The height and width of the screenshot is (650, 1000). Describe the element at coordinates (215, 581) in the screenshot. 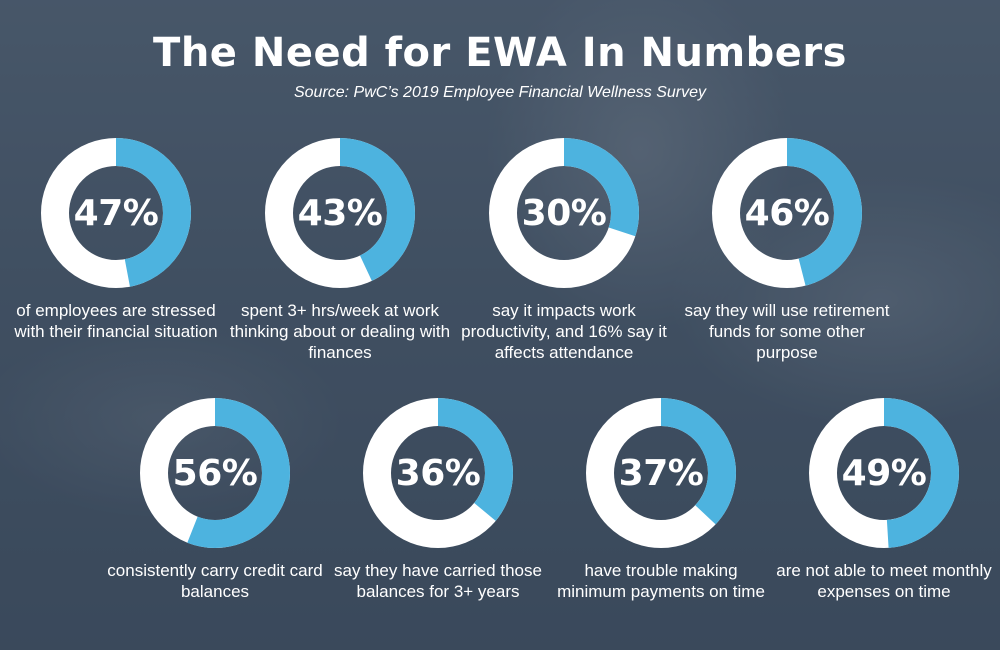

I see `stat-description: consistently carry credit card balances` at that location.